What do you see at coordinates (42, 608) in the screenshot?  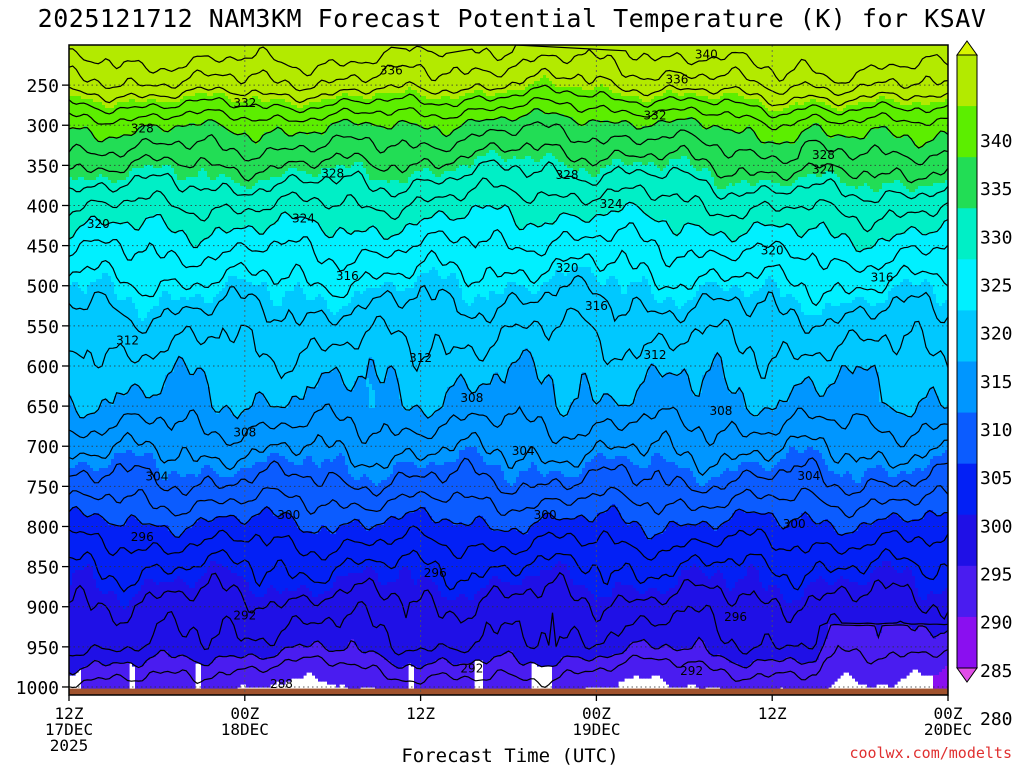 I see `y-tick-label-900: 900` at bounding box center [42, 608].